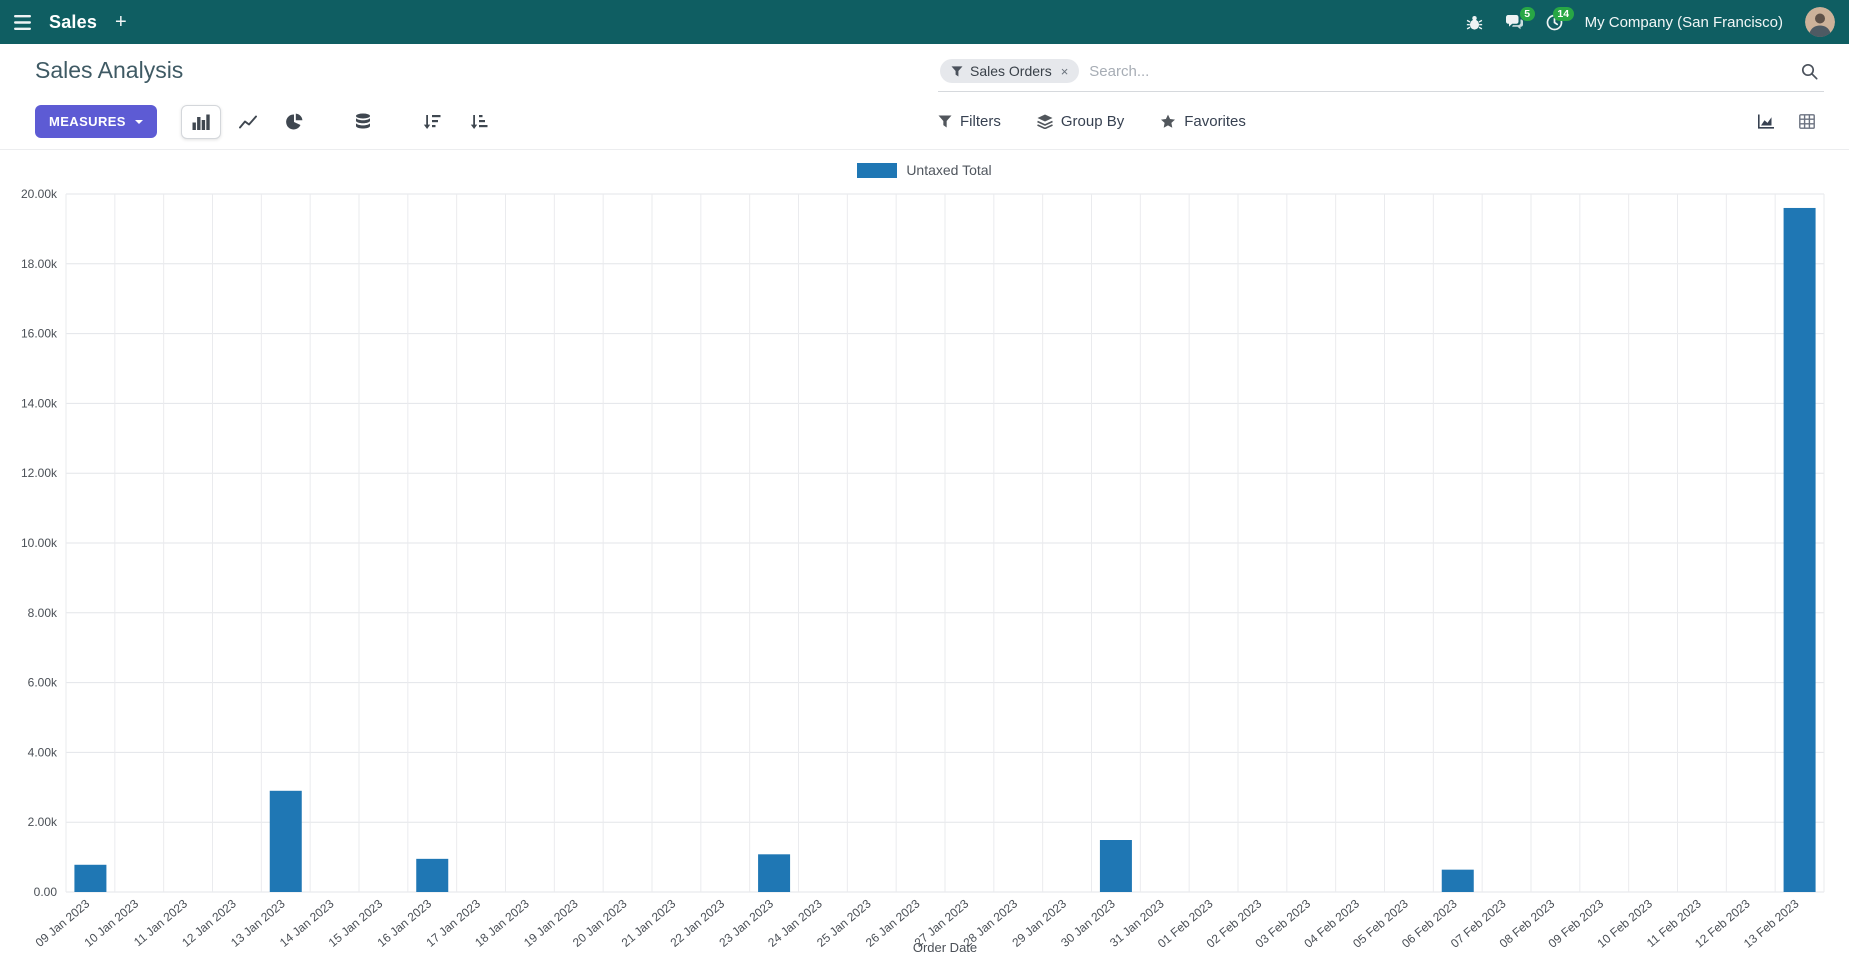 The image size is (1849, 958). What do you see at coordinates (22, 22) in the screenshot?
I see `apps-menu-icon` at bounding box center [22, 22].